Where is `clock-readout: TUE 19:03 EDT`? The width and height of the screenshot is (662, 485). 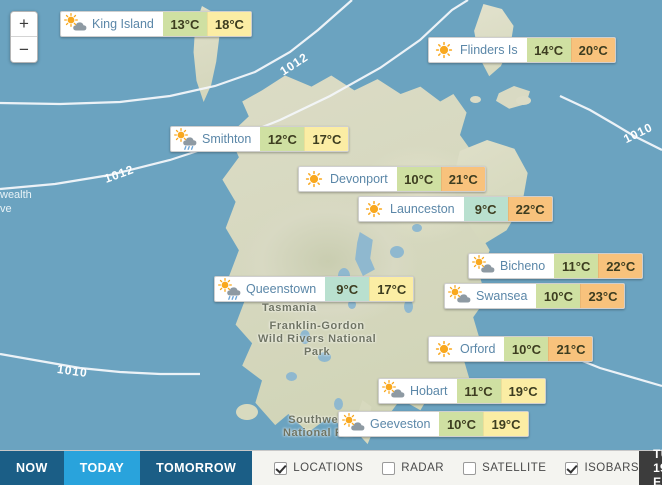 clock-readout: TUE 19:03 EDT is located at coordinates (650, 466).